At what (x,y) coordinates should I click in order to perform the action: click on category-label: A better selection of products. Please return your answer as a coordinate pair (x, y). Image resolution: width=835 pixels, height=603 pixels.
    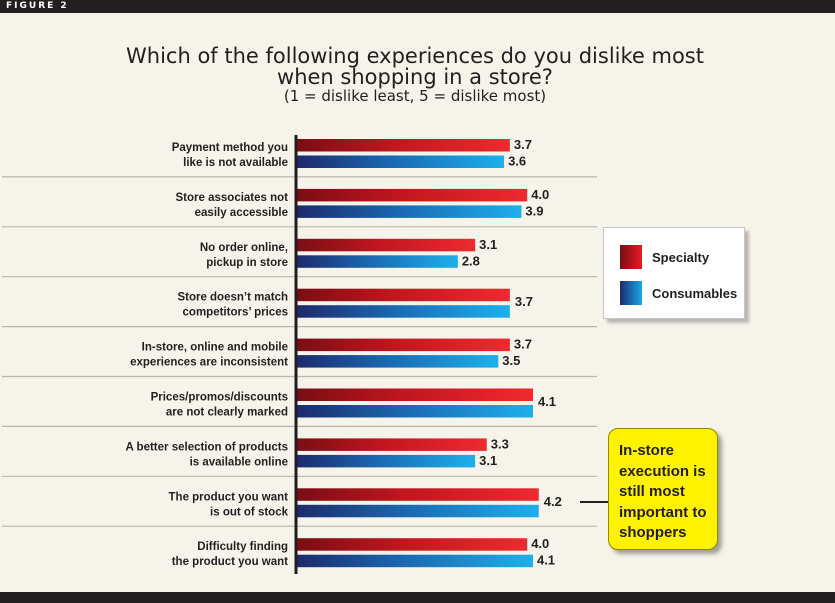
    Looking at the image, I should click on (206, 447).